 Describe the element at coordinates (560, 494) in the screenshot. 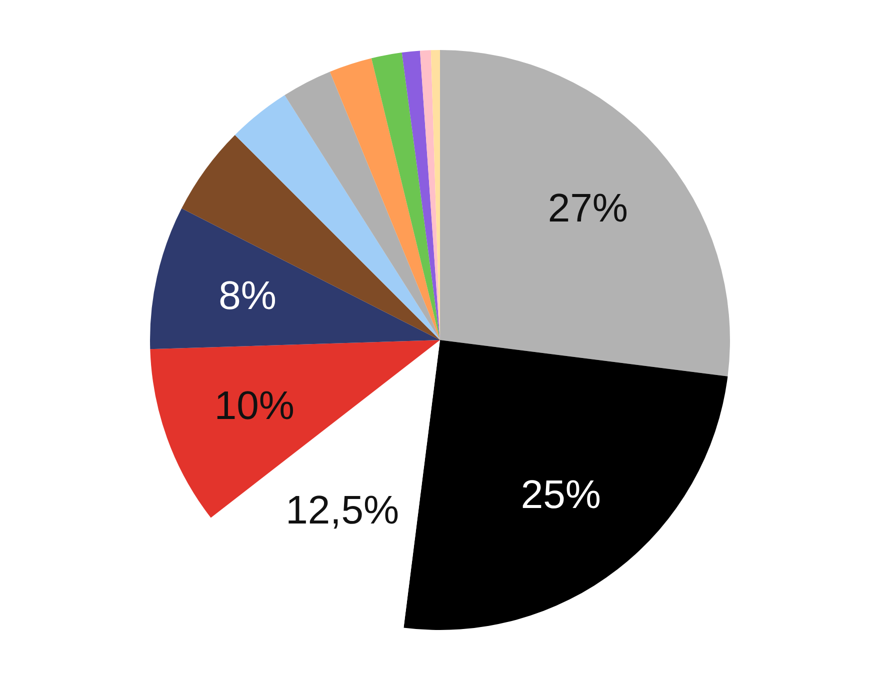

I see `data-label: 25%` at that location.